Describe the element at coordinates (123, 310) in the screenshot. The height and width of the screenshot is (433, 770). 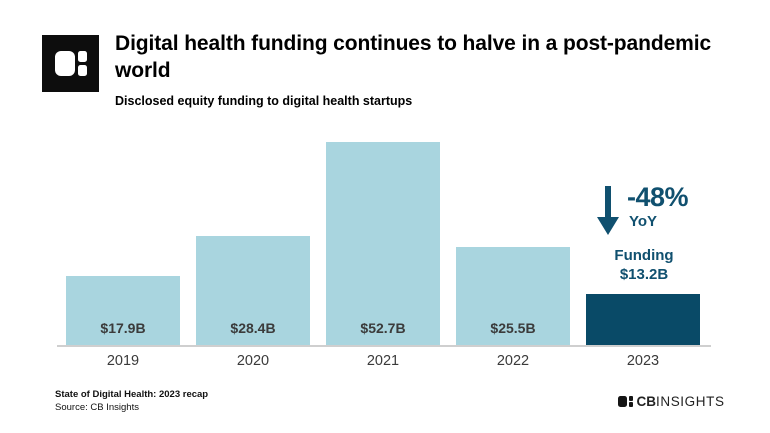
I see `bar-2019: $17.9B` at that location.